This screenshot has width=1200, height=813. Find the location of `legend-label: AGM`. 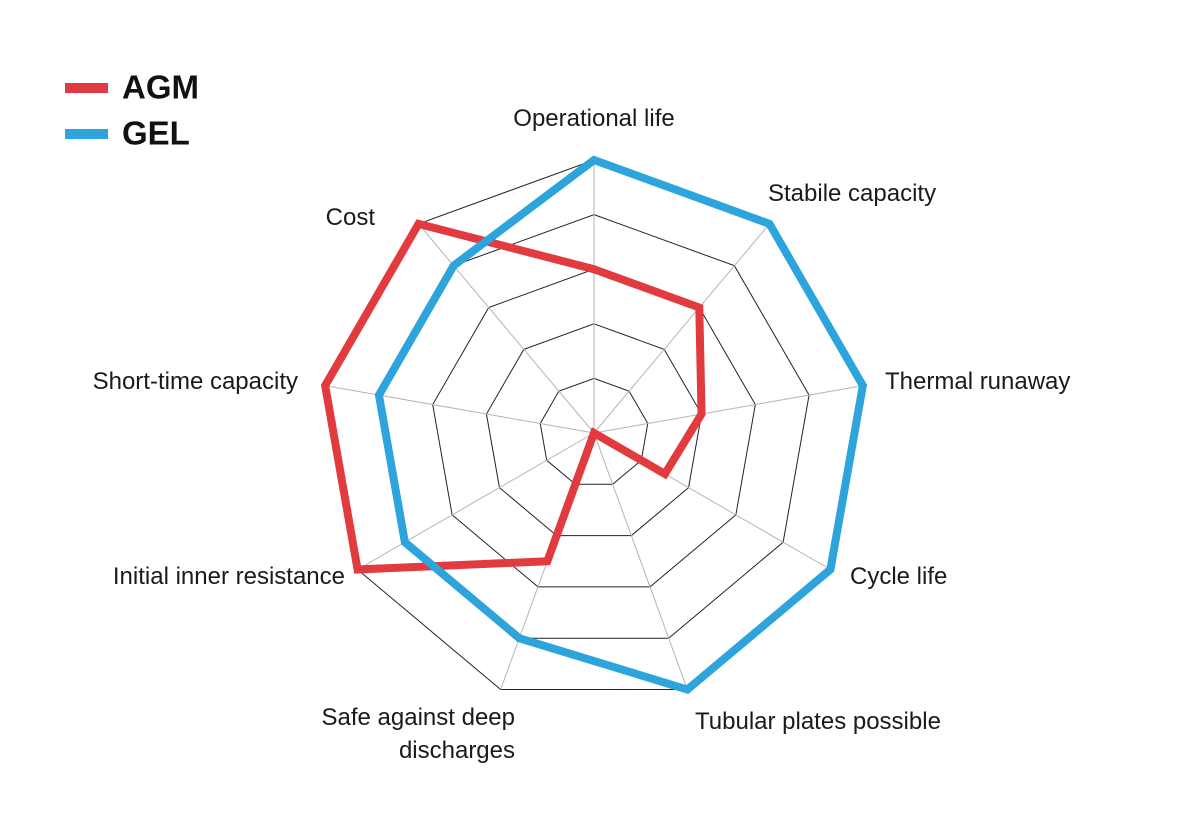

legend-label: AGM is located at coordinates (160, 87).